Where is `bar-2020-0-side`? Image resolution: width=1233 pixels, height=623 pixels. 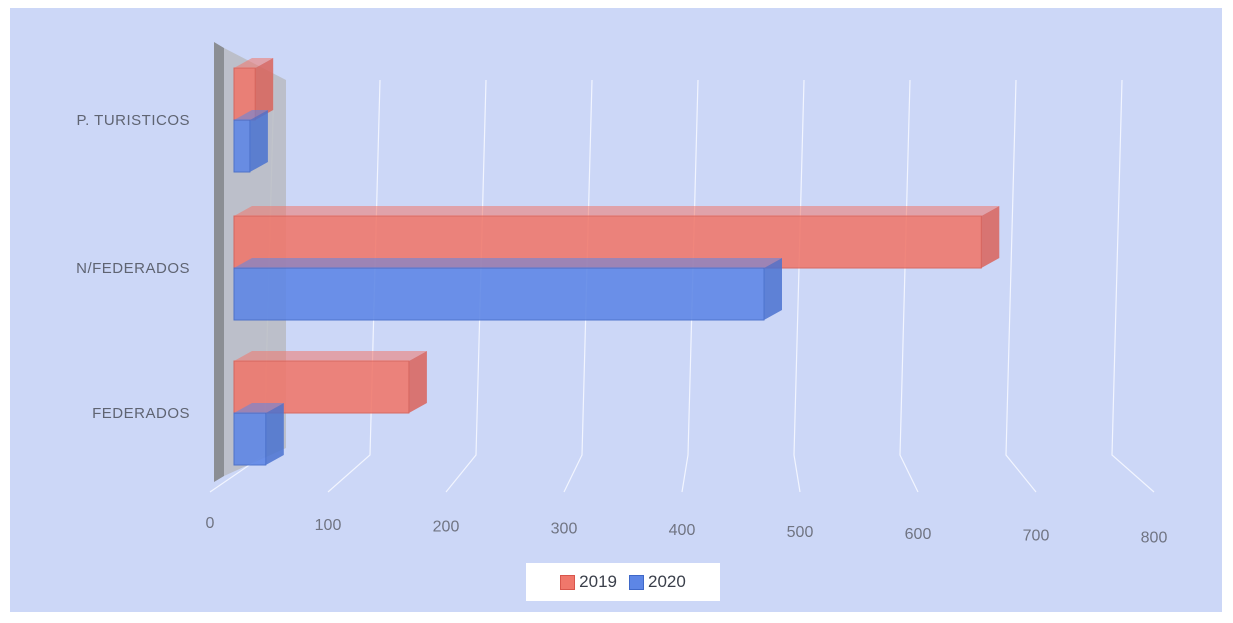
bar-2020-0-side is located at coordinates (258, 141).